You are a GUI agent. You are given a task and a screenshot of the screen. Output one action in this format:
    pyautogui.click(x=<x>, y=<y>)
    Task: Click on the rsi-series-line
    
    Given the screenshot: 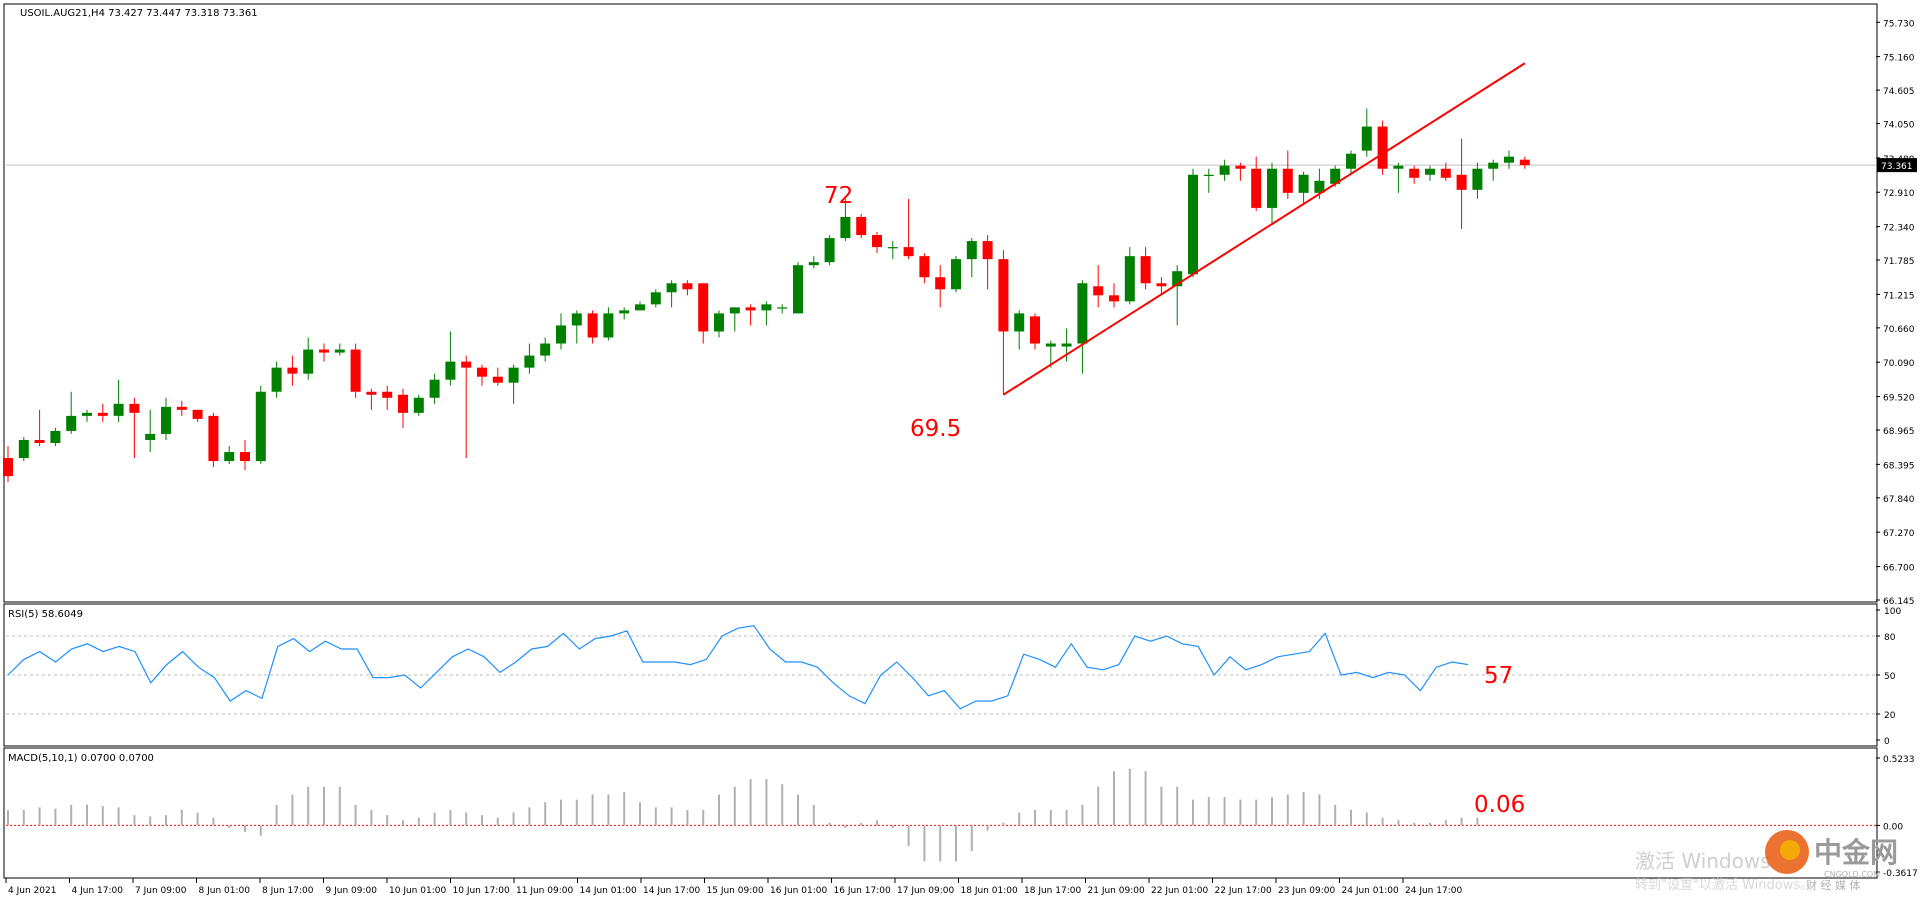 What is the action you would take?
    pyautogui.click(x=738, y=667)
    